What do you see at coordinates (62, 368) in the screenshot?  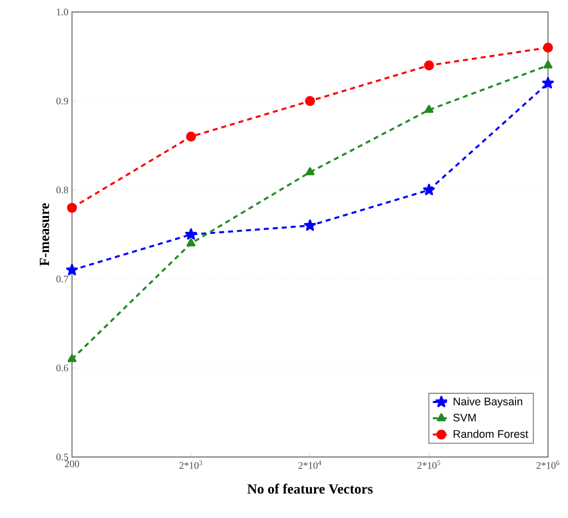 I see `y-tick-label: 0.6` at bounding box center [62, 368].